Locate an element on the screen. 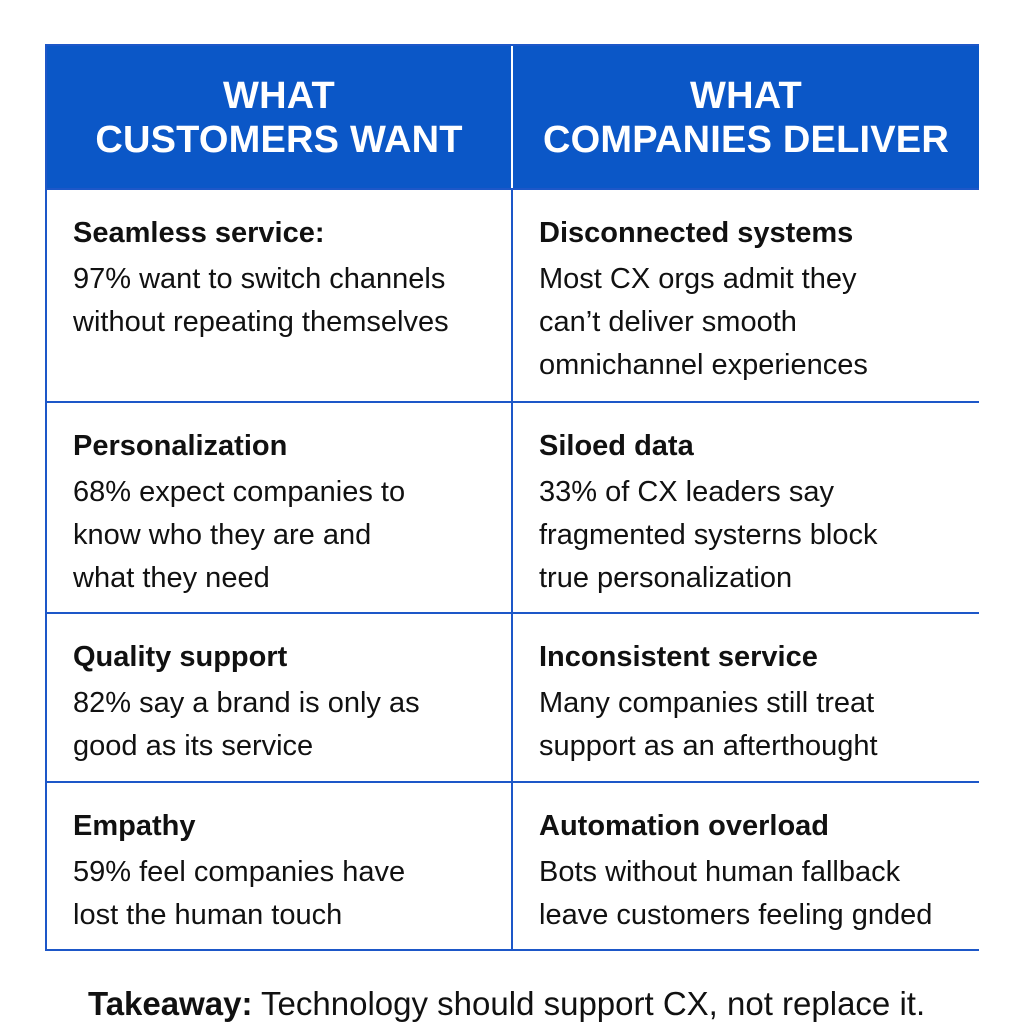 The image size is (1024, 1026). want-title: Empathy is located at coordinates (134, 826).